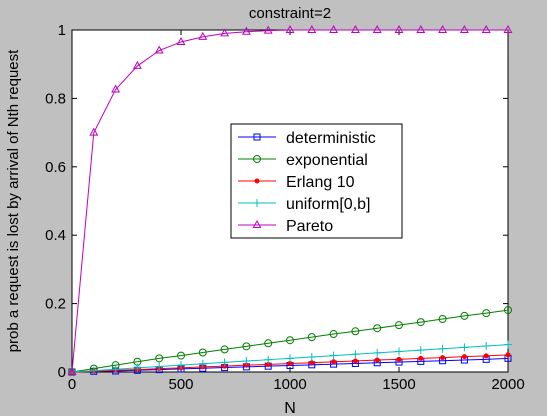 The height and width of the screenshot is (416, 547). What do you see at coordinates (289, 384) in the screenshot?
I see `x-tick-label: 1000` at bounding box center [289, 384].